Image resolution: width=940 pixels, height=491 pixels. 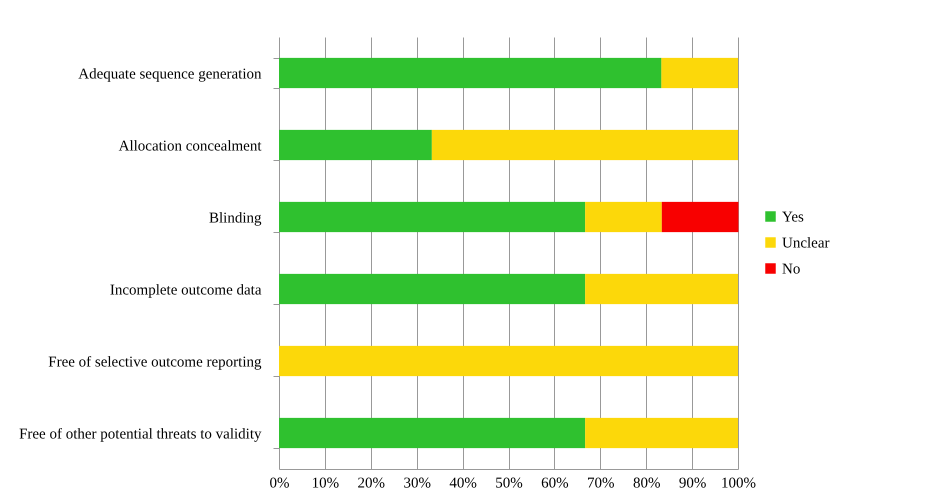 I want to click on y-tick-label: Free of other potential threats to validity, so click(x=140, y=434).